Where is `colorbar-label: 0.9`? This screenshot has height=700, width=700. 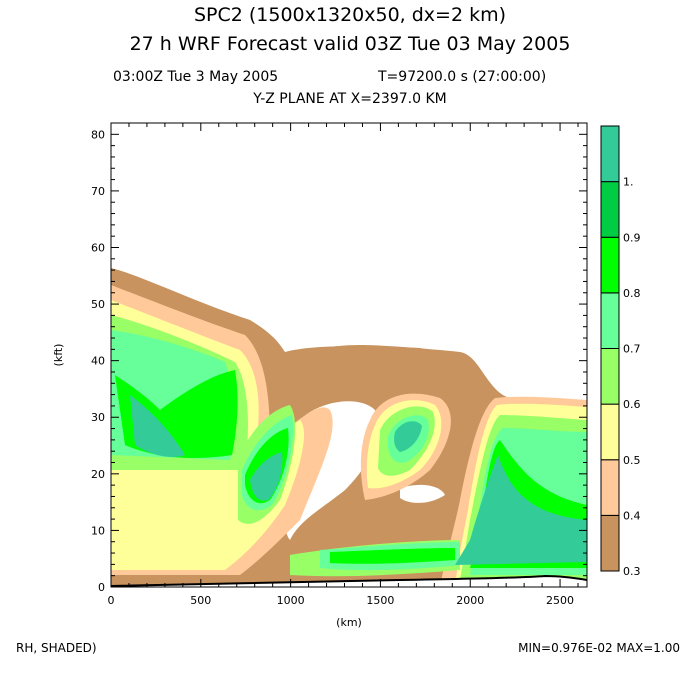
colorbar-label: 0.9 is located at coordinates (632, 237).